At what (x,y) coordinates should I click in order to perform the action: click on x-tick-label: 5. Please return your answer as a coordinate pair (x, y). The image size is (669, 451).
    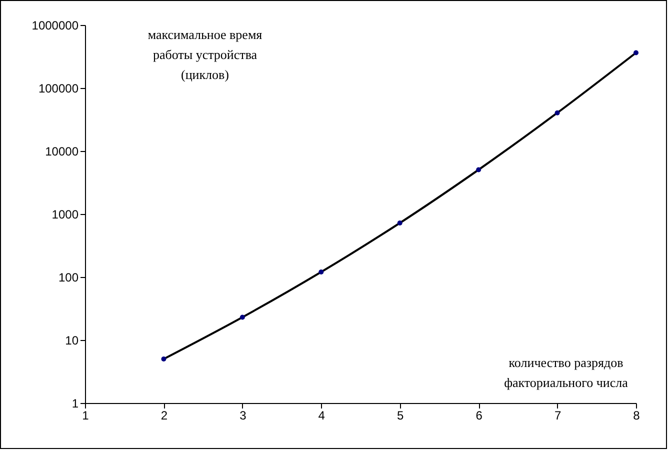
    Looking at the image, I should click on (400, 415).